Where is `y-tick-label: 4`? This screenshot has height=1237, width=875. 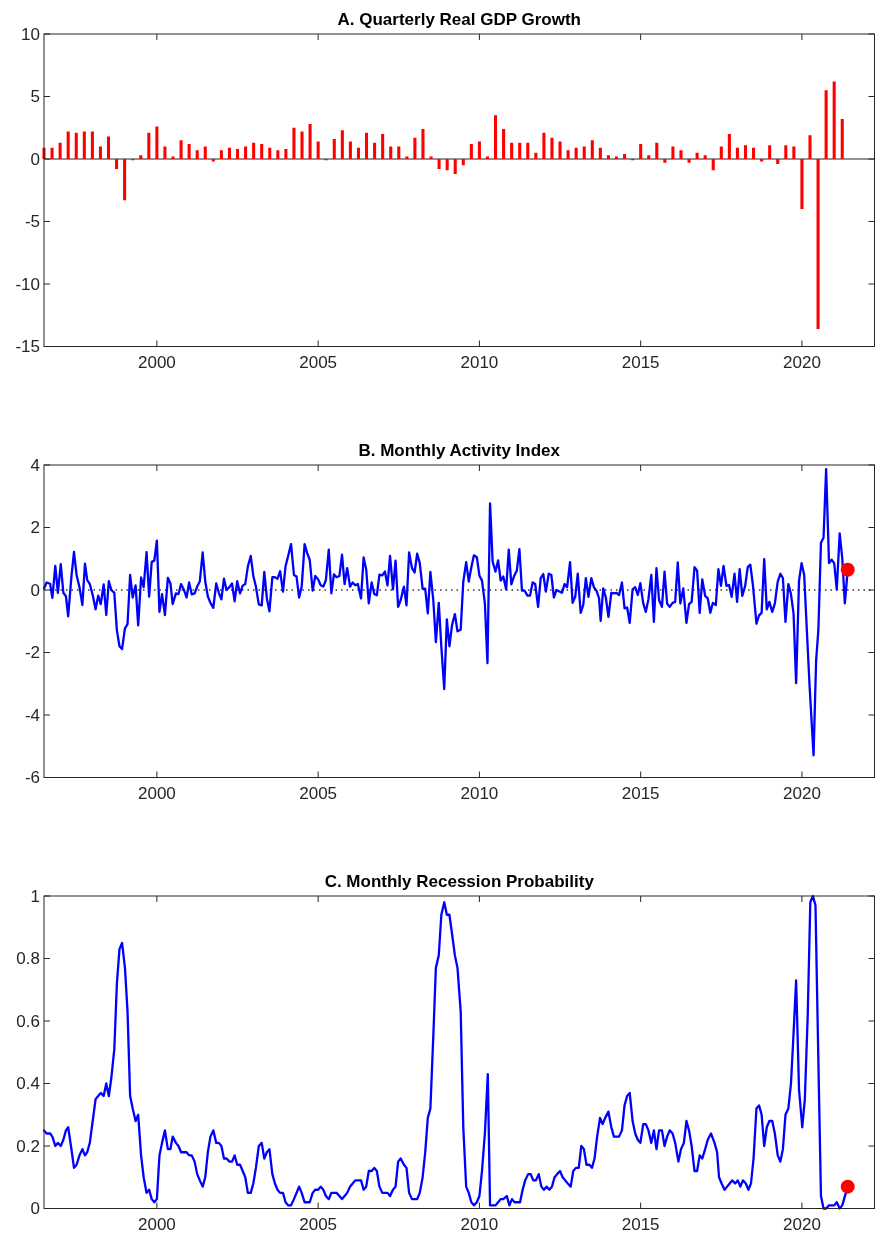
y-tick-label: 4 is located at coordinates (35, 465).